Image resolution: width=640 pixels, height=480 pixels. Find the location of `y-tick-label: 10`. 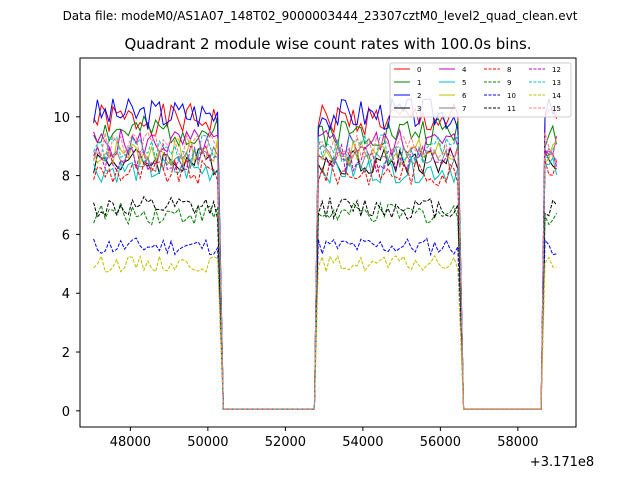

y-tick-label: 10 is located at coordinates (61, 118).